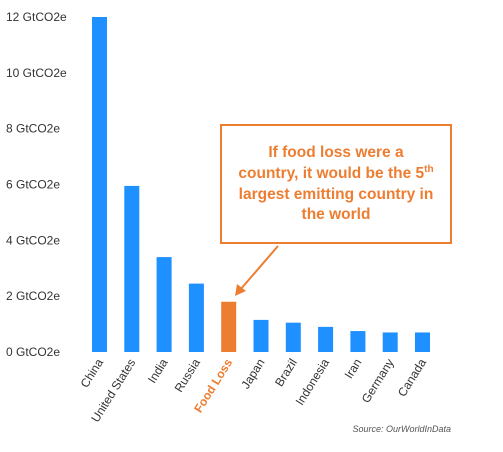 The height and width of the screenshot is (452, 503). I want to click on callout-line-1: If food loss were a, so click(336, 153).